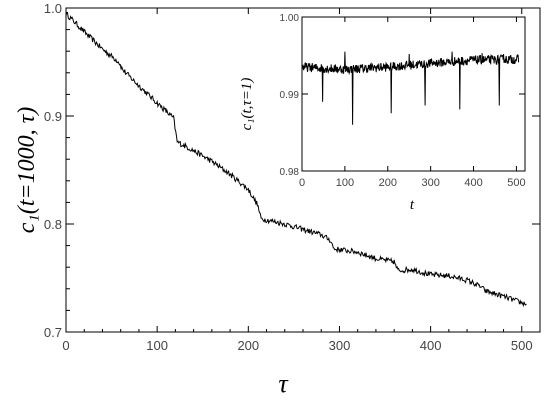 The width and height of the screenshot is (547, 400). Describe the element at coordinates (522, 345) in the screenshot. I see `main-x-tick-label: 500` at that location.